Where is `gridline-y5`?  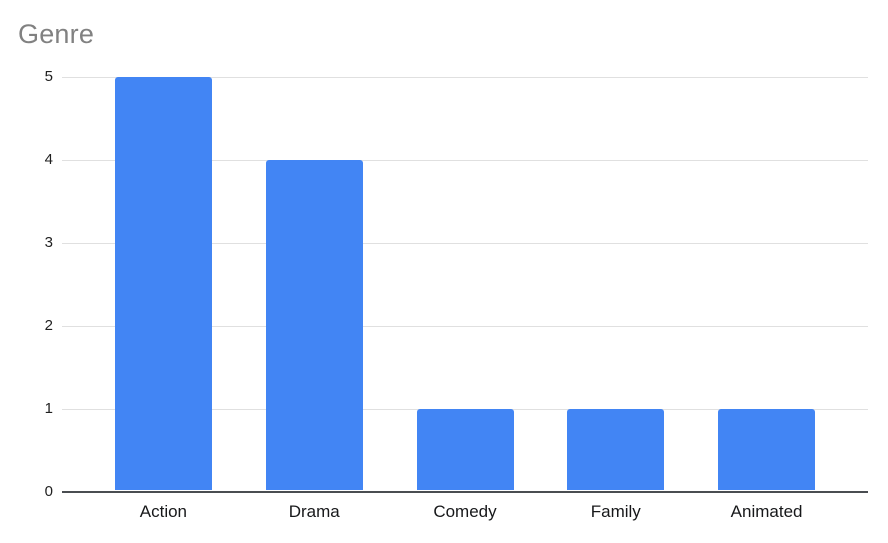 gridline-y5 is located at coordinates (465, 77).